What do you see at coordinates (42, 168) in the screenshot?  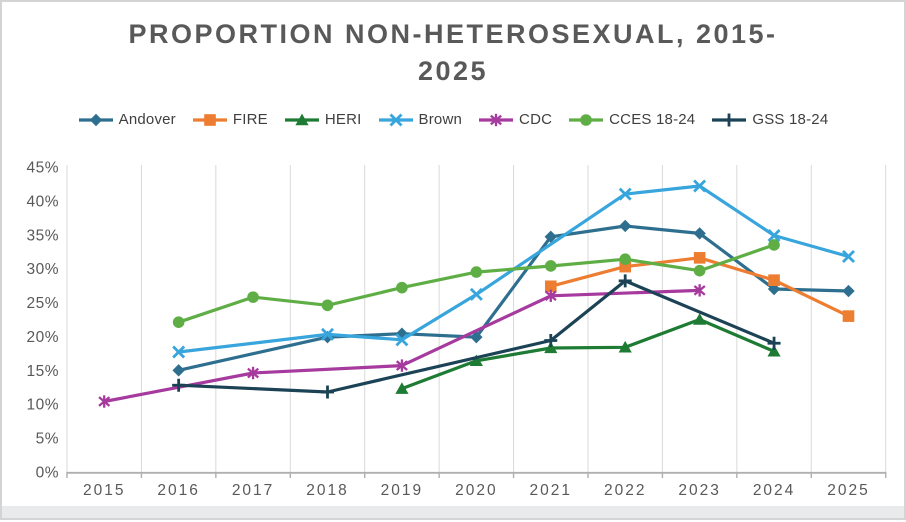 I see `y-tick-label: 45%` at bounding box center [42, 168].